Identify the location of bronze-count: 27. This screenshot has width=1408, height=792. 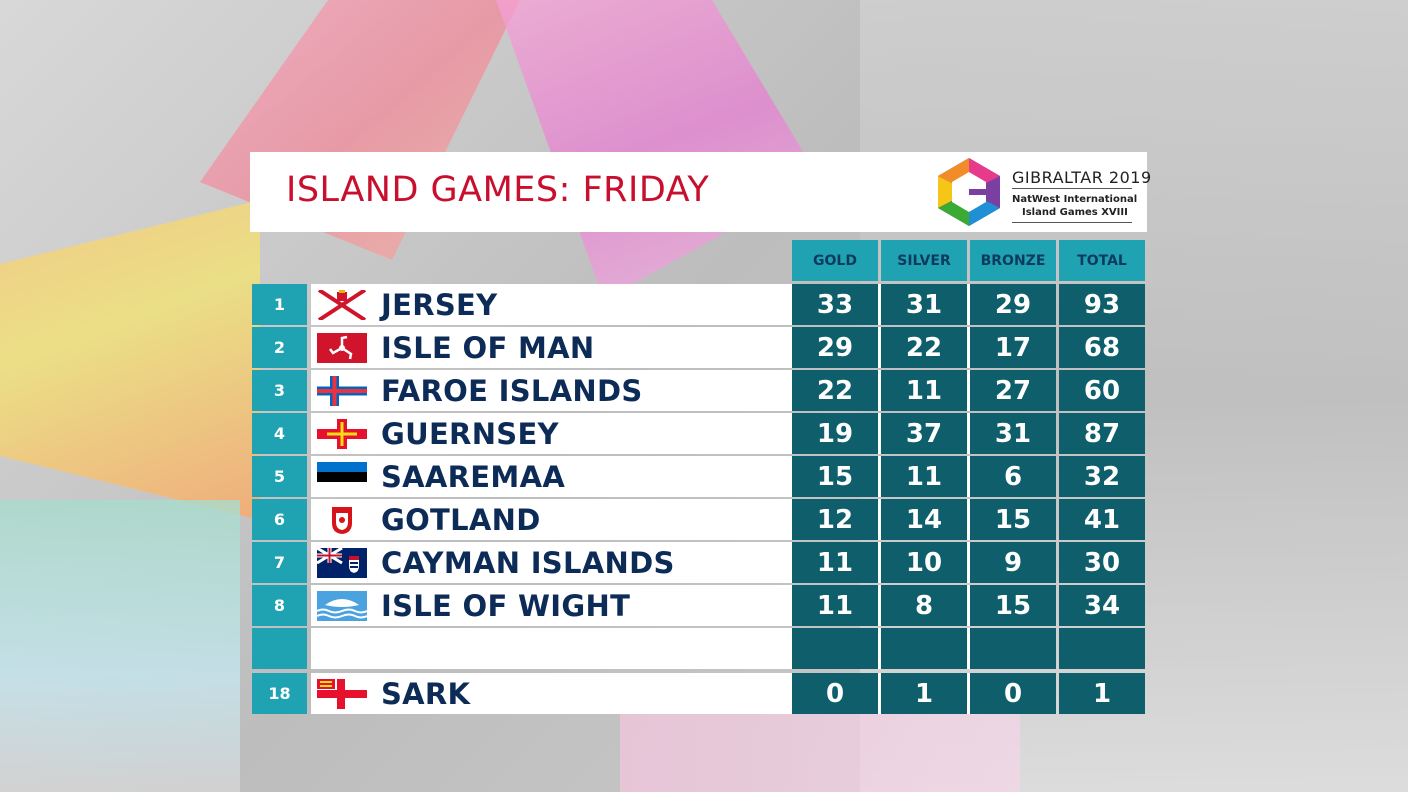
(1013, 390).